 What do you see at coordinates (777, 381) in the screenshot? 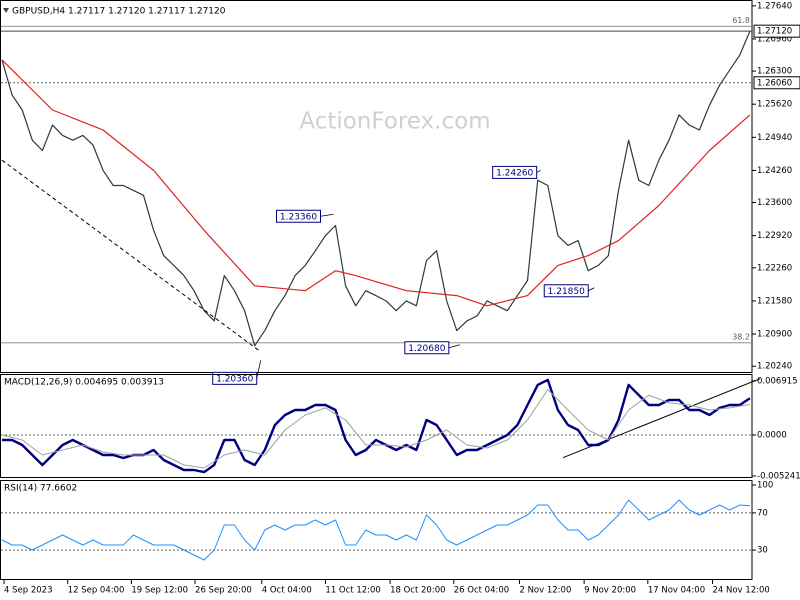
I see `y-tick-label: 0.006915` at bounding box center [777, 381].